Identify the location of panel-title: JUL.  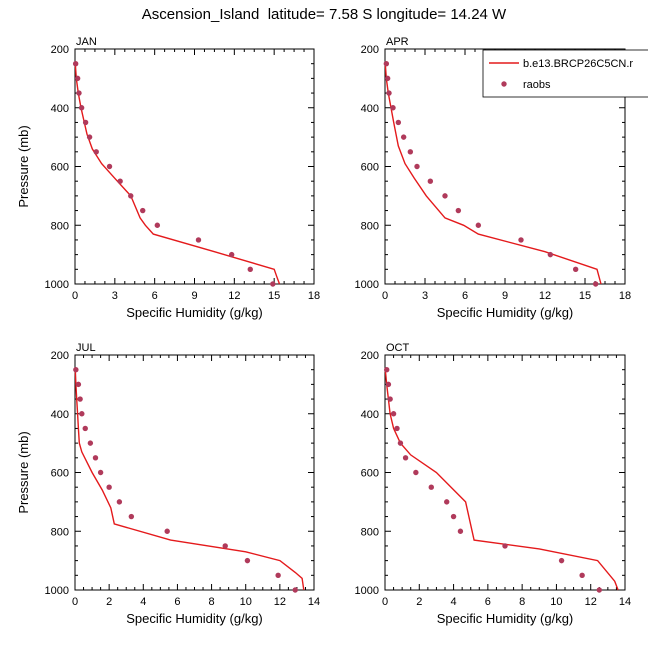
(86, 348).